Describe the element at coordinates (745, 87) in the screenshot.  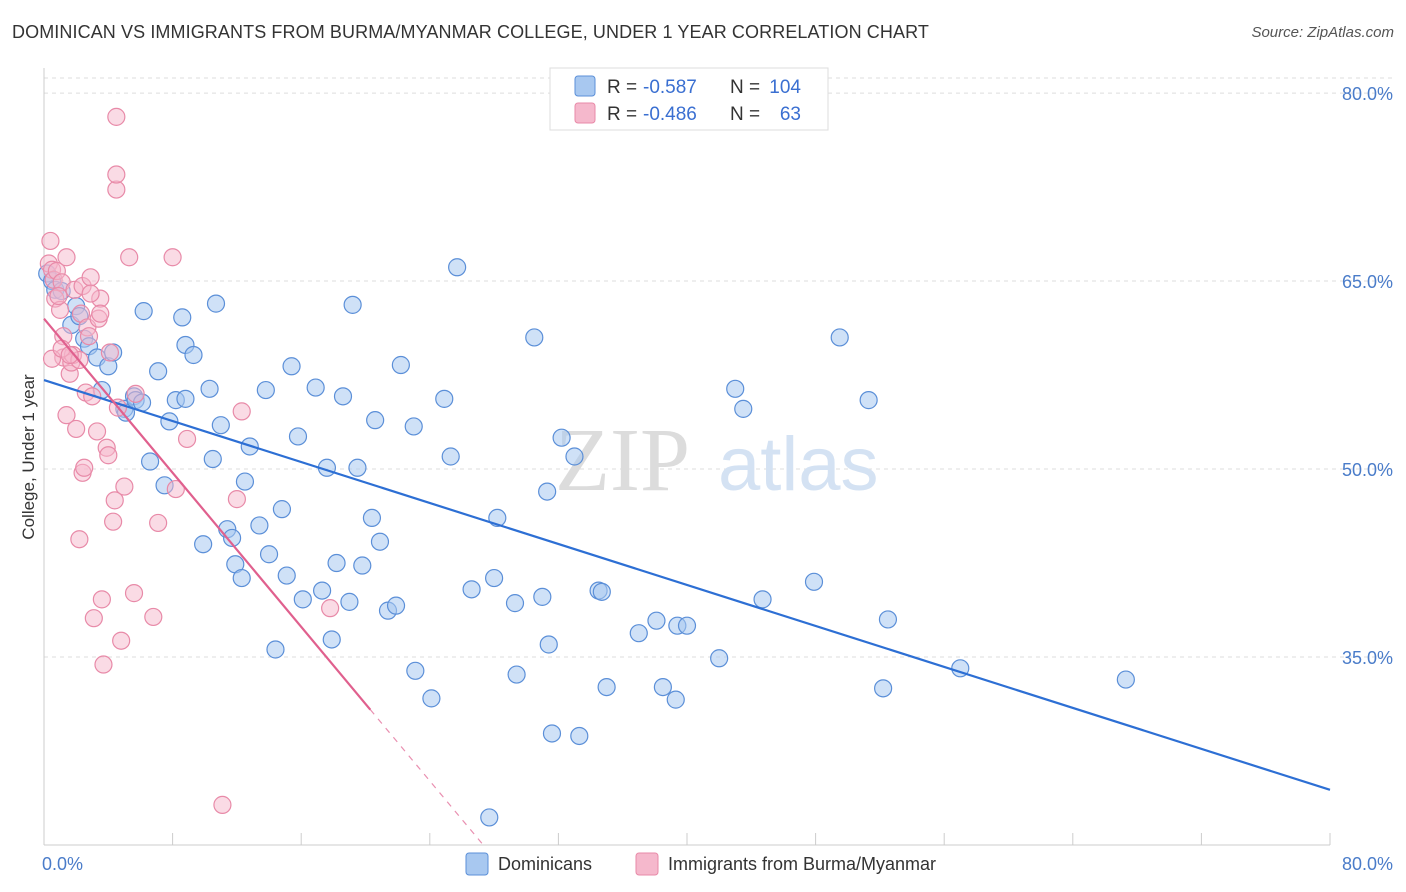
I see `legend-n-label-1: N =` at that location.